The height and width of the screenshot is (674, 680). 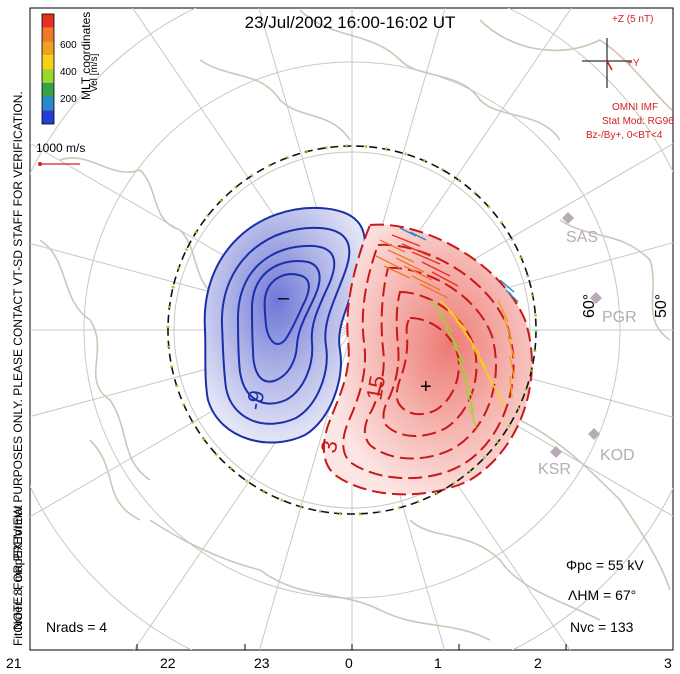 What do you see at coordinates (668, 663) in the screenshot?
I see `mlt-tick-3: 3` at bounding box center [668, 663].